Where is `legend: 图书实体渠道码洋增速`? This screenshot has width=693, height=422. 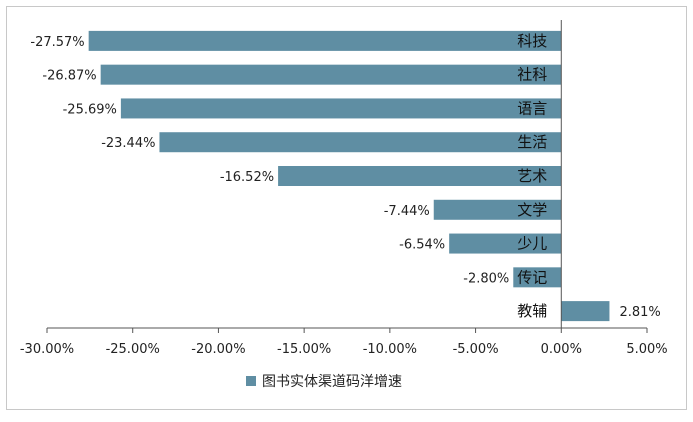
legend: 图书实体渠道码洋增速 is located at coordinates (324, 382).